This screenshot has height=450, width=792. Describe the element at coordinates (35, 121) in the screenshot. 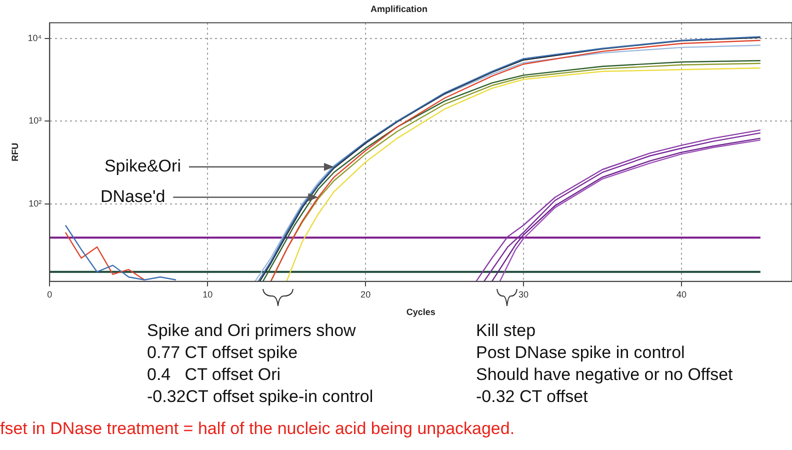

I see `y-tick-label: 10³` at that location.